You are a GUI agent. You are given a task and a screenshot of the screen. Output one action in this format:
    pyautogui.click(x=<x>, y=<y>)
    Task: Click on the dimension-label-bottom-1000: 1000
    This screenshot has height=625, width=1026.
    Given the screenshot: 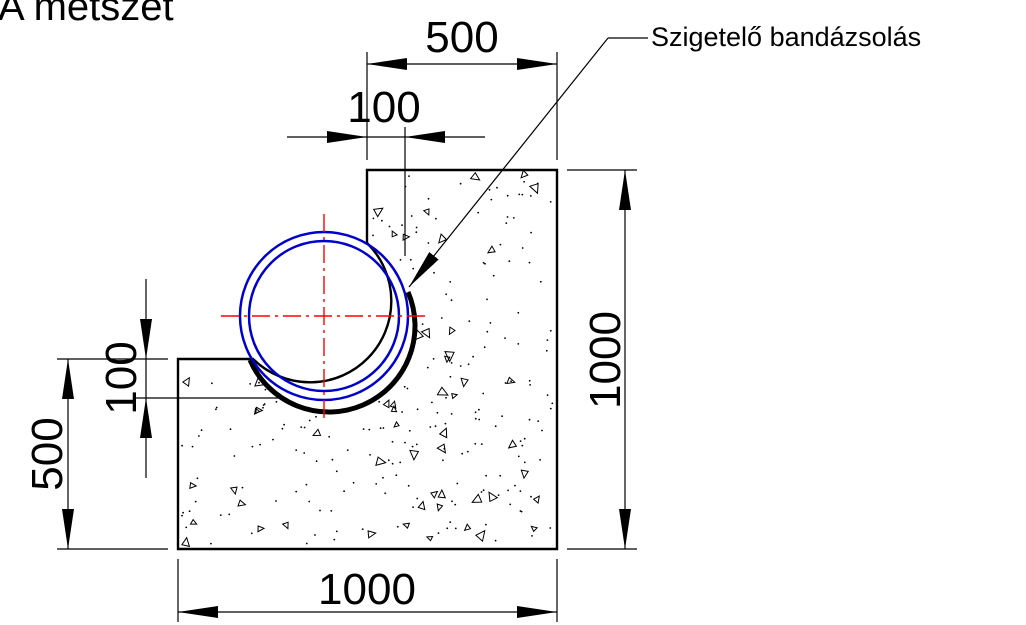 What is the action you would take?
    pyautogui.click(x=367, y=589)
    